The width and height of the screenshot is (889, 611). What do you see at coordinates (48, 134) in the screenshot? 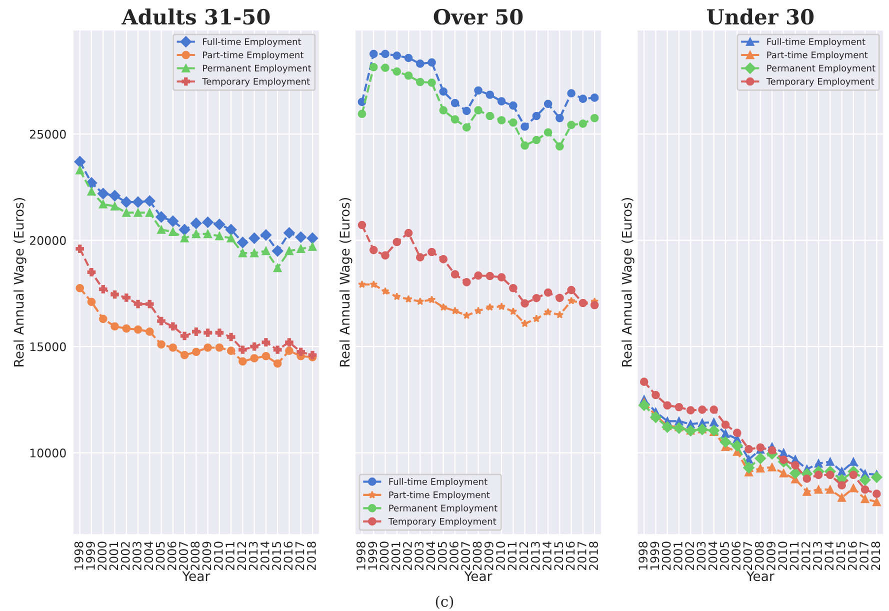
I see `y-tick-label: 25000` at bounding box center [48, 134].